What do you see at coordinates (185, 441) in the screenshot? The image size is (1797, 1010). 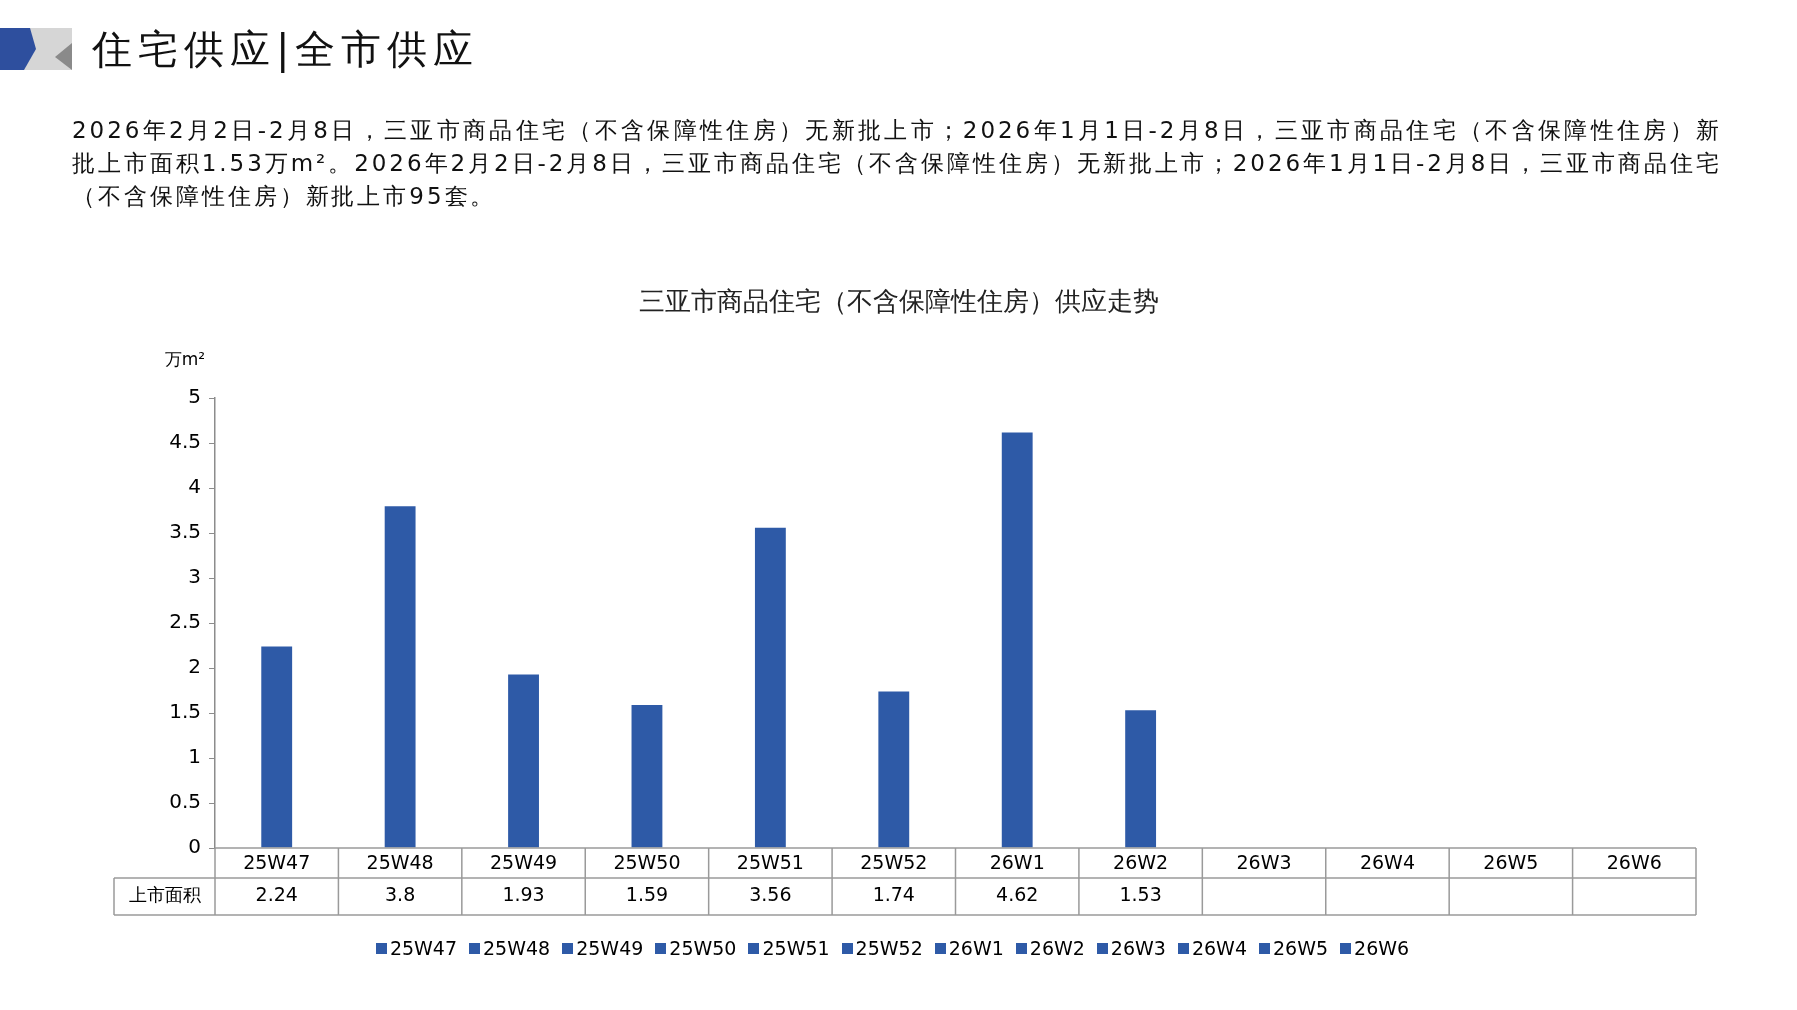 I see `y-tick-label: 4.5` at bounding box center [185, 441].